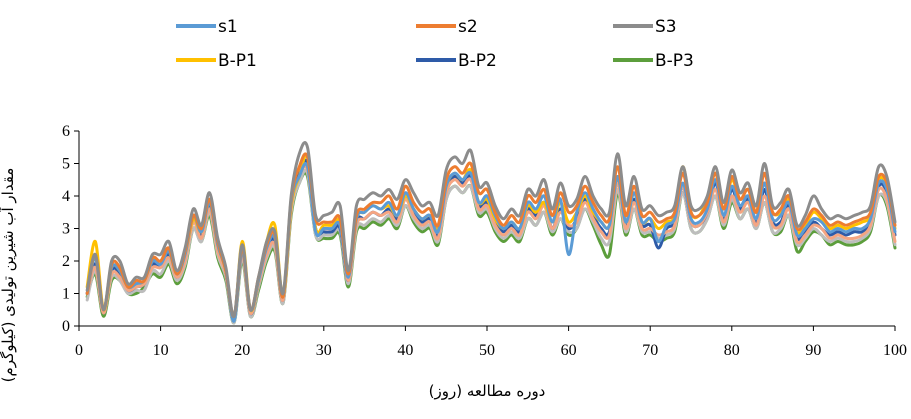 This screenshot has height=419, width=911. Describe the element at coordinates (66, 229) in the screenshot. I see `y-tick-label: 3` at that location.